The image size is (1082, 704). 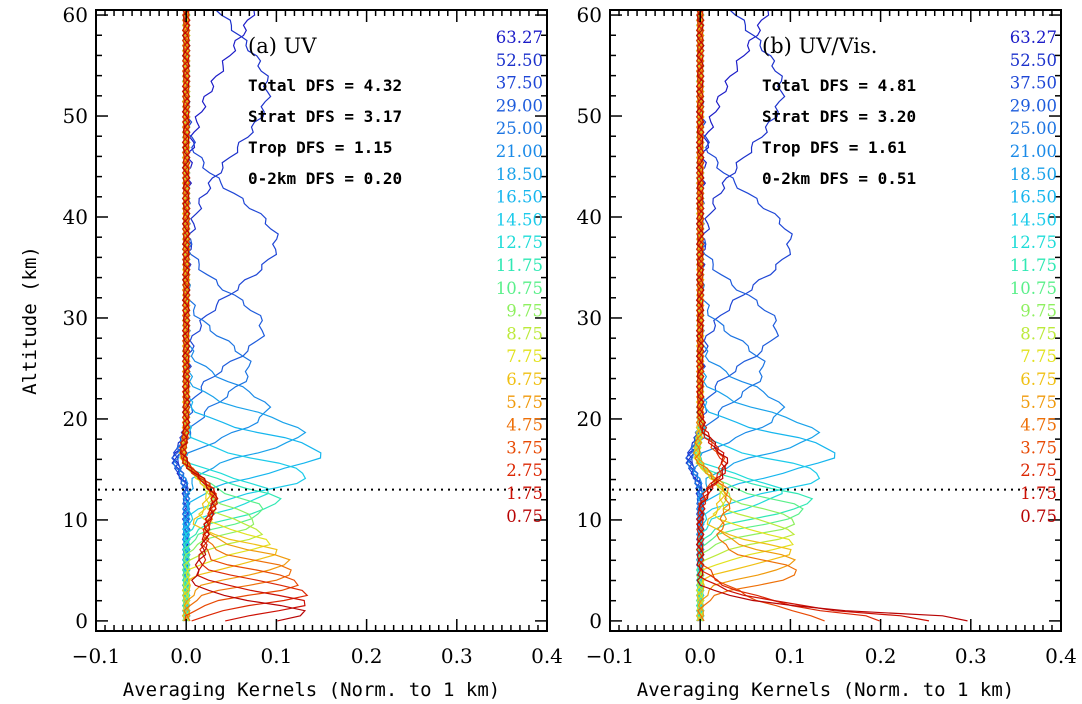 I want to click on legend-entry: 25.00, so click(x=1033, y=128).